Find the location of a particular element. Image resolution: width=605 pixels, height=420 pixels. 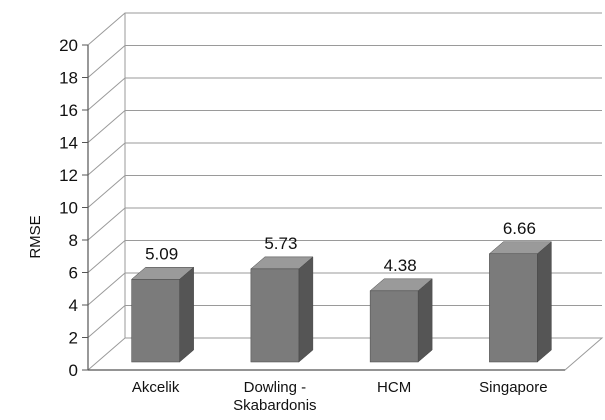

y-tick-label: 20 is located at coordinates (68, 45).